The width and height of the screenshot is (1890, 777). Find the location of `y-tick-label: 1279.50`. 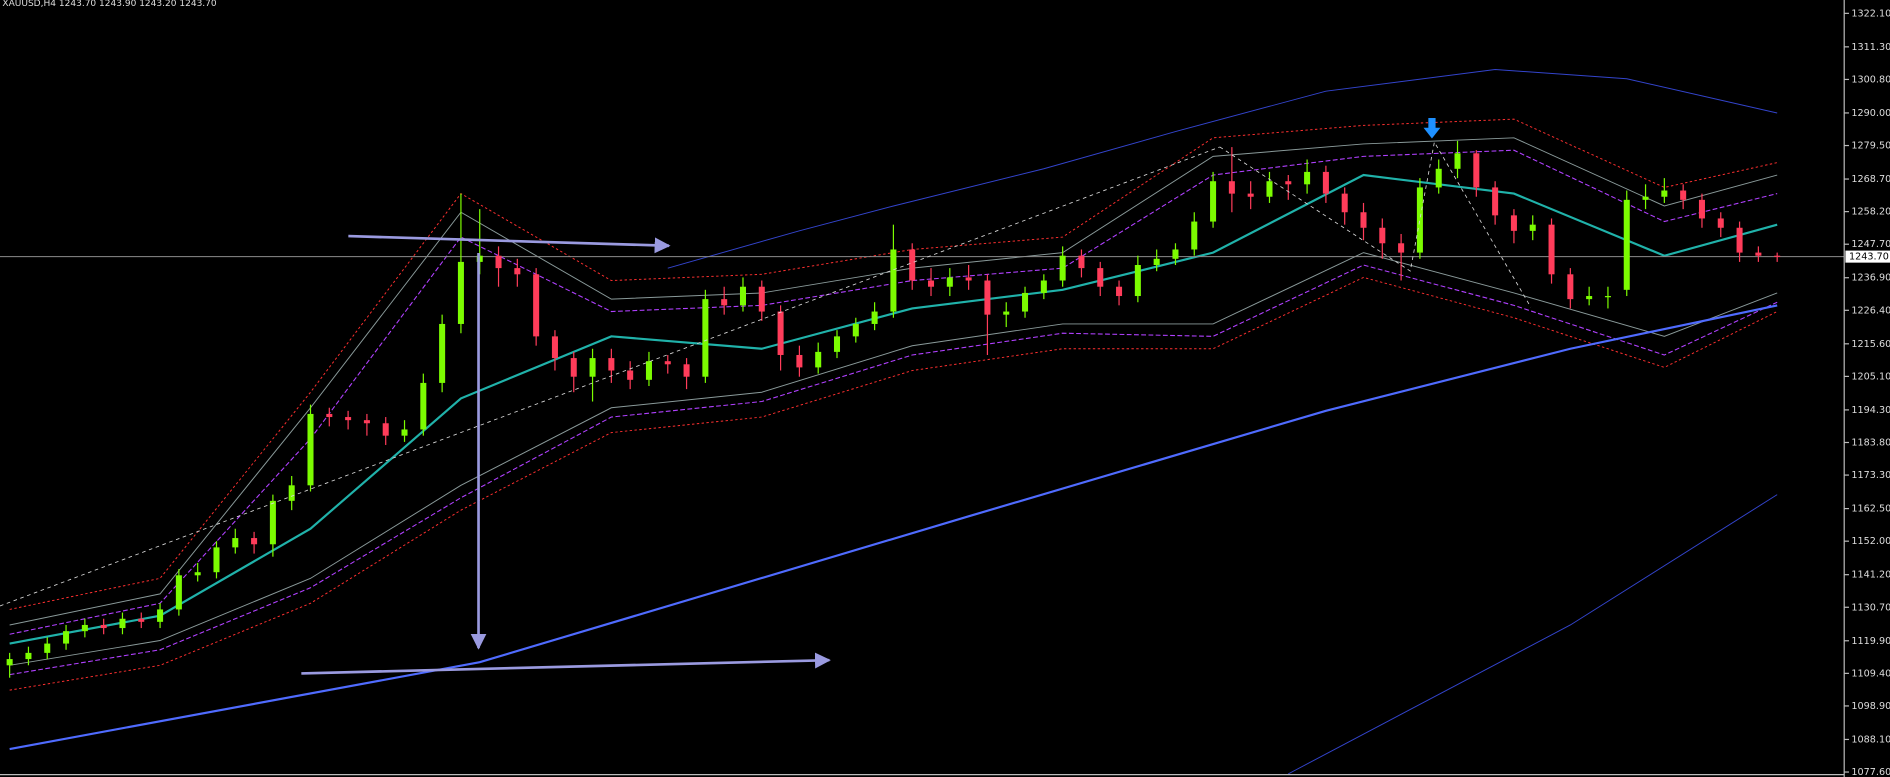

y-tick-label: 1279.50 is located at coordinates (1870, 146).